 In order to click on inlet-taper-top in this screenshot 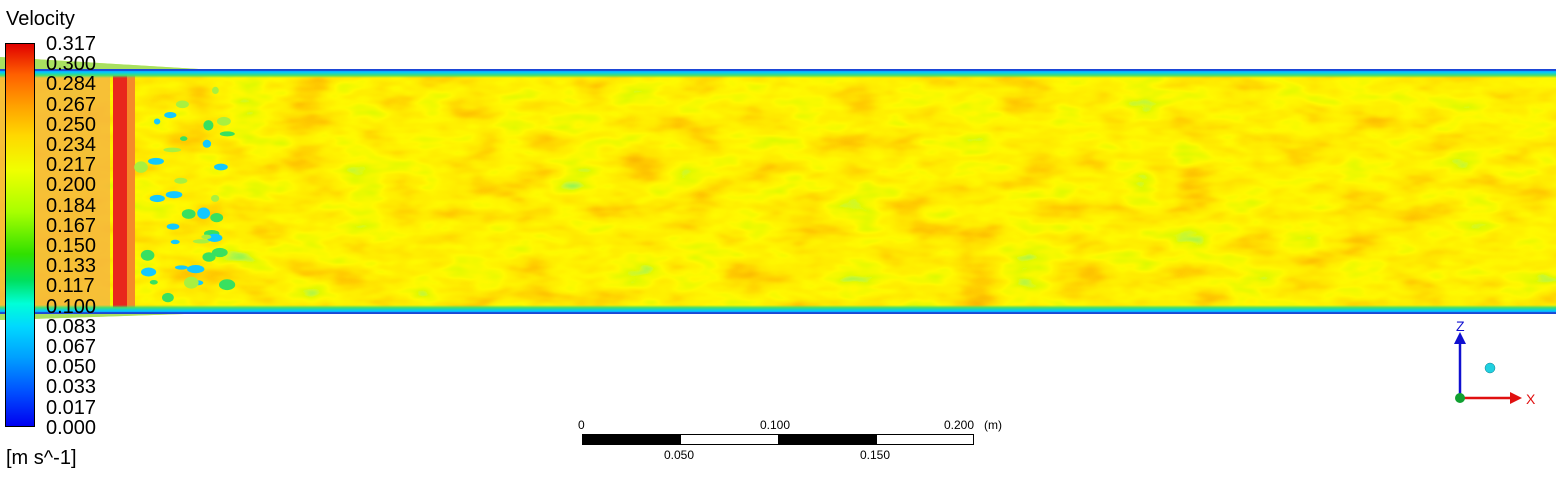, I will do `click(107, 63)`.